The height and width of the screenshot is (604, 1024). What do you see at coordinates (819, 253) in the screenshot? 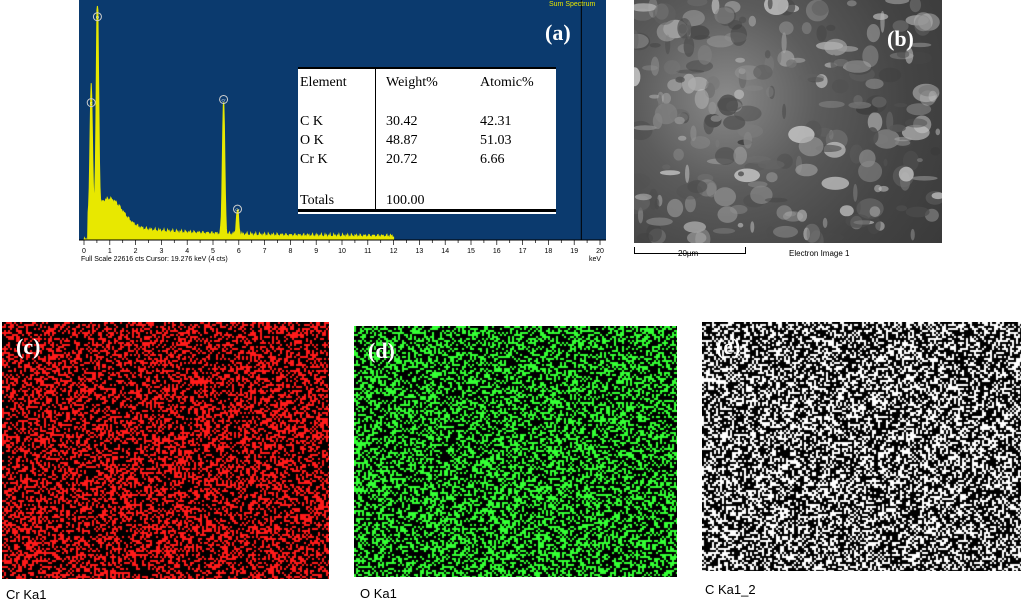
I see `electron-image-label: Electron Image 1` at bounding box center [819, 253].